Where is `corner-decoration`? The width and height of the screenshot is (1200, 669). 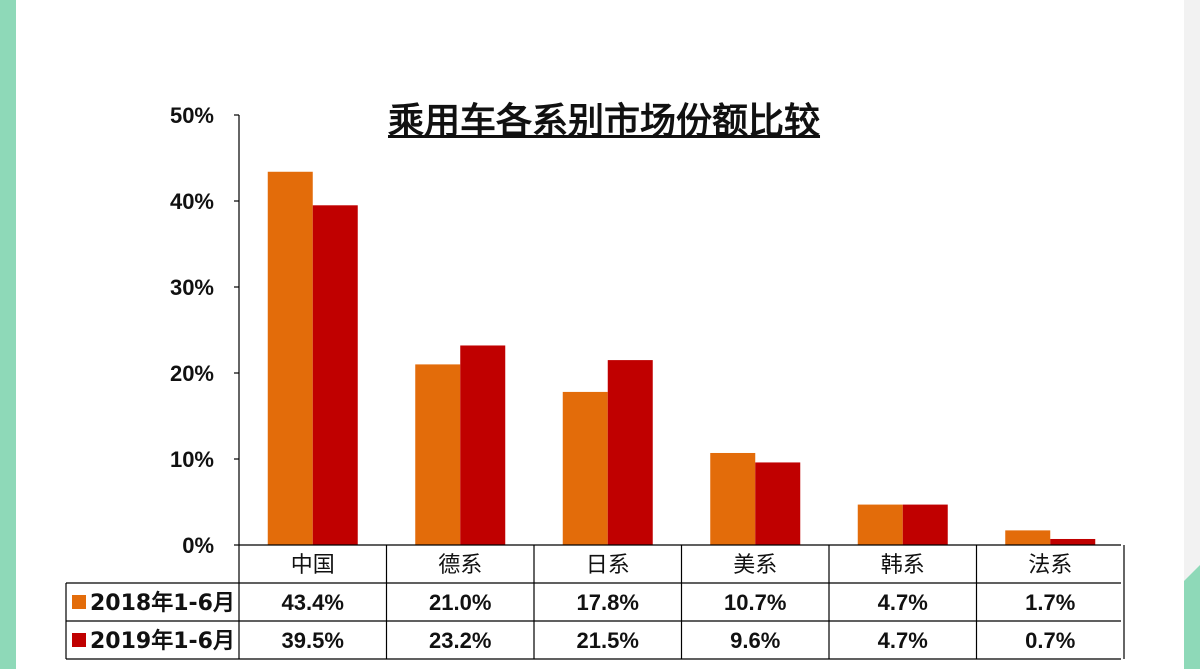 corner-decoration is located at coordinates (1192, 617).